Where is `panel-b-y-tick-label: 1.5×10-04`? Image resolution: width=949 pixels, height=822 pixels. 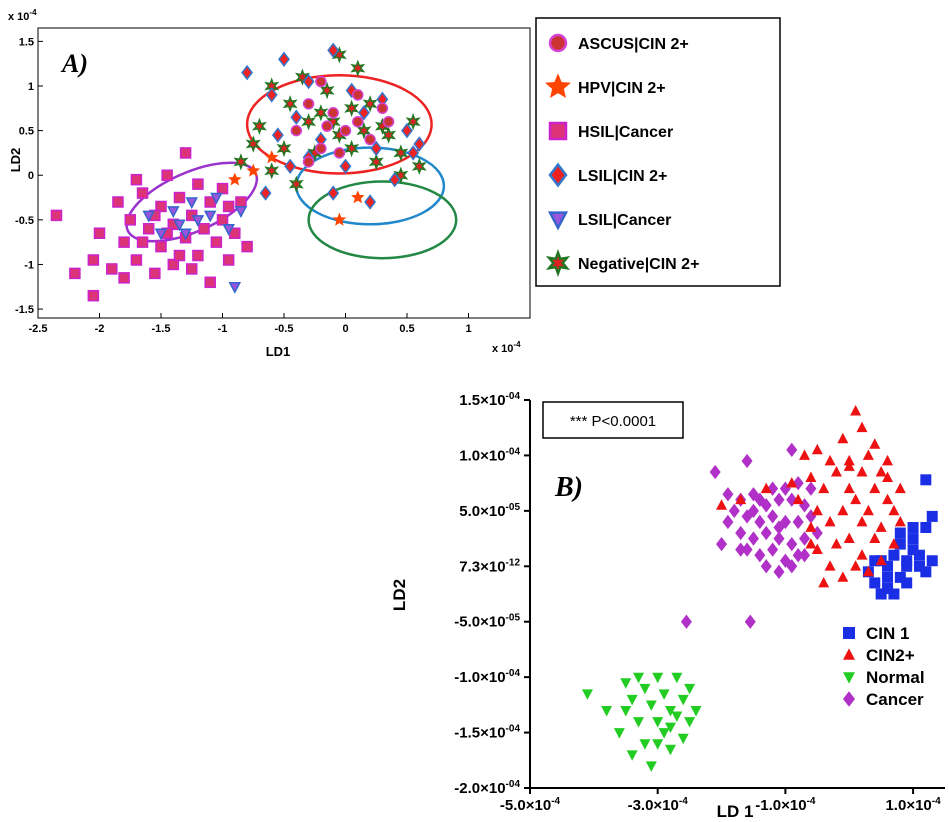
panel-b-y-tick-label: 1.5×10-04 is located at coordinates (489, 400).